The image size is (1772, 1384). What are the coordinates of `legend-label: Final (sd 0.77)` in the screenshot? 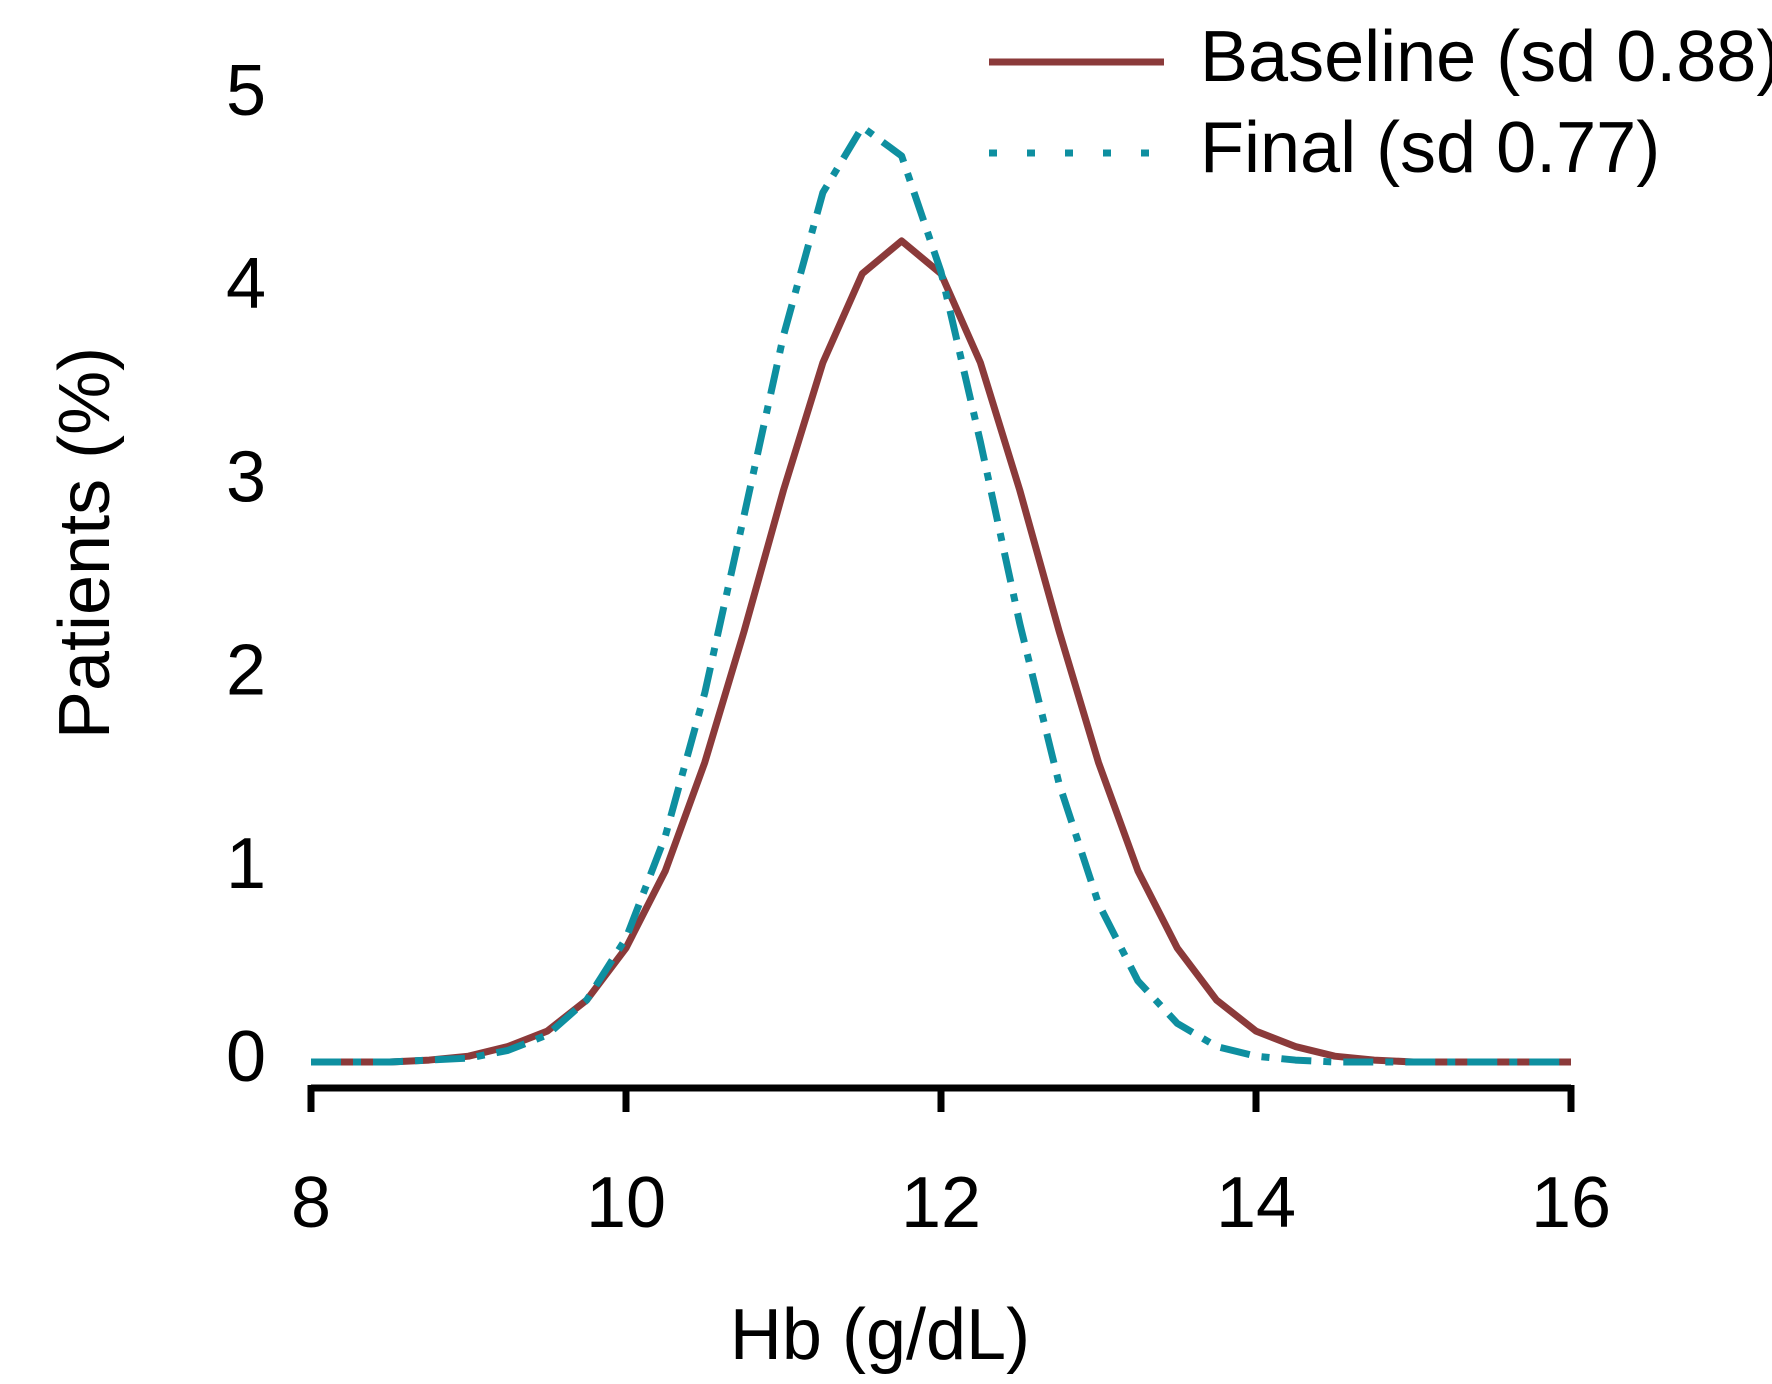 It's located at (1430, 148).